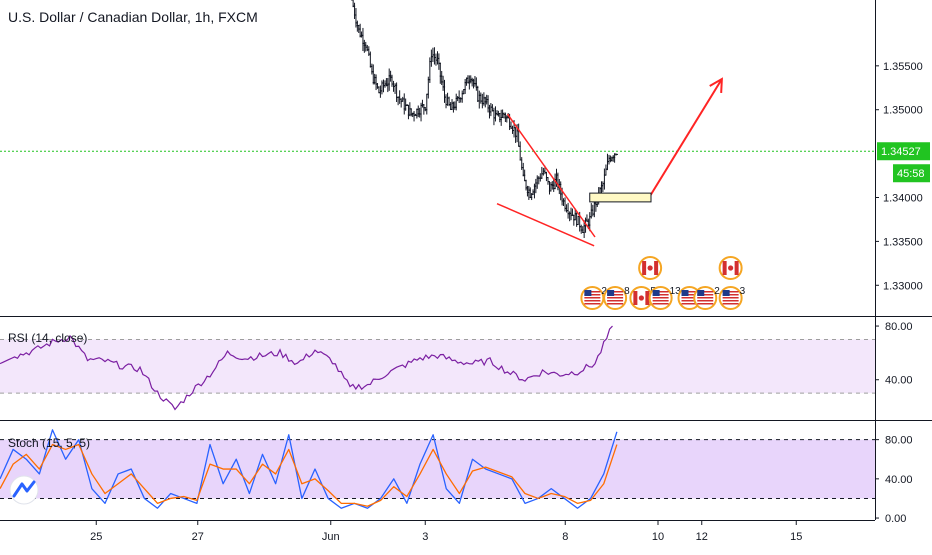 The height and width of the screenshot is (555, 932). I want to click on price-tick-label: 1.33000, so click(903, 286).